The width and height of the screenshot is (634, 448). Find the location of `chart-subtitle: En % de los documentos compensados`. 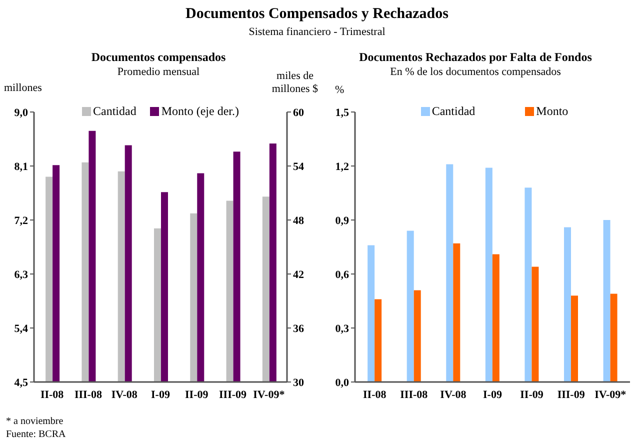

chart-subtitle: En % de los documentos compensados is located at coordinates (475, 72).